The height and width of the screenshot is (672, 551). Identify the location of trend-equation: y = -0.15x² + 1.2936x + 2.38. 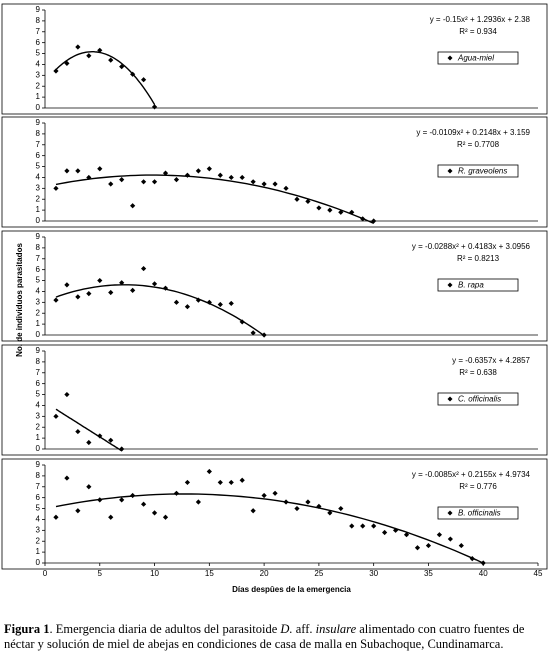
(480, 19).